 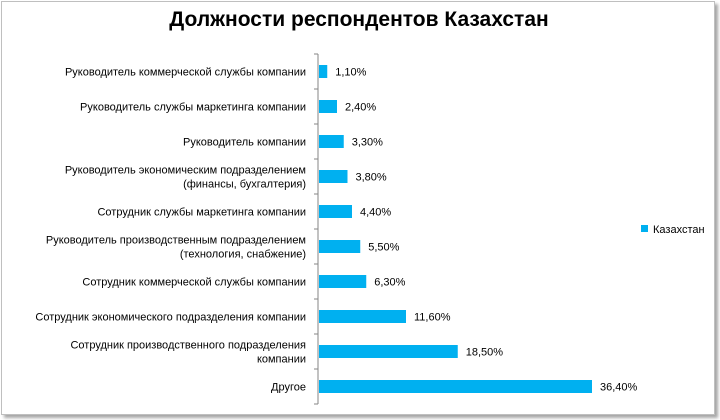 I want to click on data-label: 6,30%, so click(x=389, y=283).